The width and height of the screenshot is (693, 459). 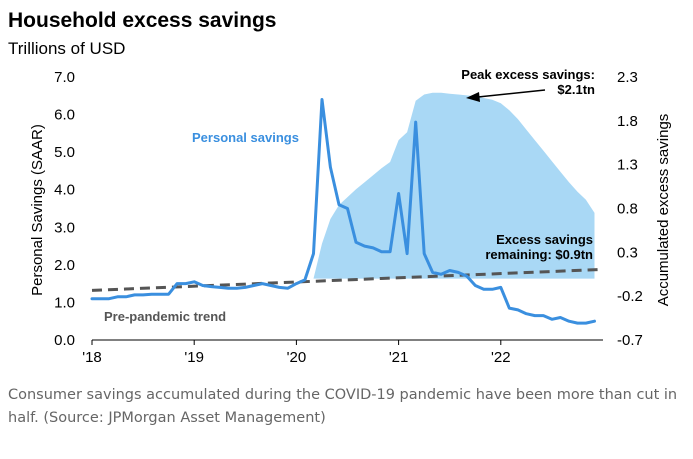 What do you see at coordinates (399, 357) in the screenshot?
I see `x-tick-label: '21` at bounding box center [399, 357].